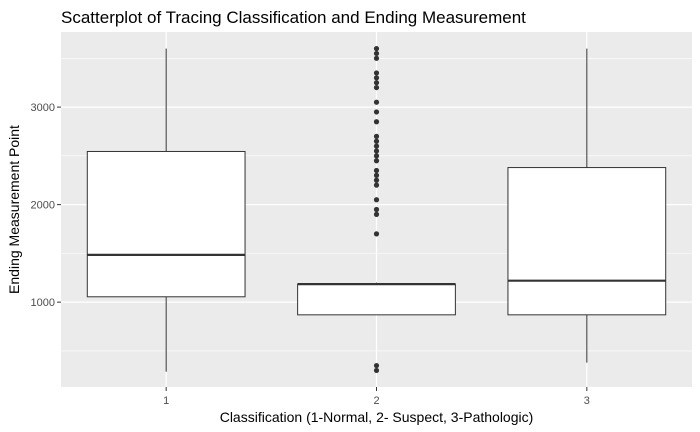 The image size is (700, 432). Describe the element at coordinates (43, 108) in the screenshot. I see `y-tick-label: 3000` at that location.